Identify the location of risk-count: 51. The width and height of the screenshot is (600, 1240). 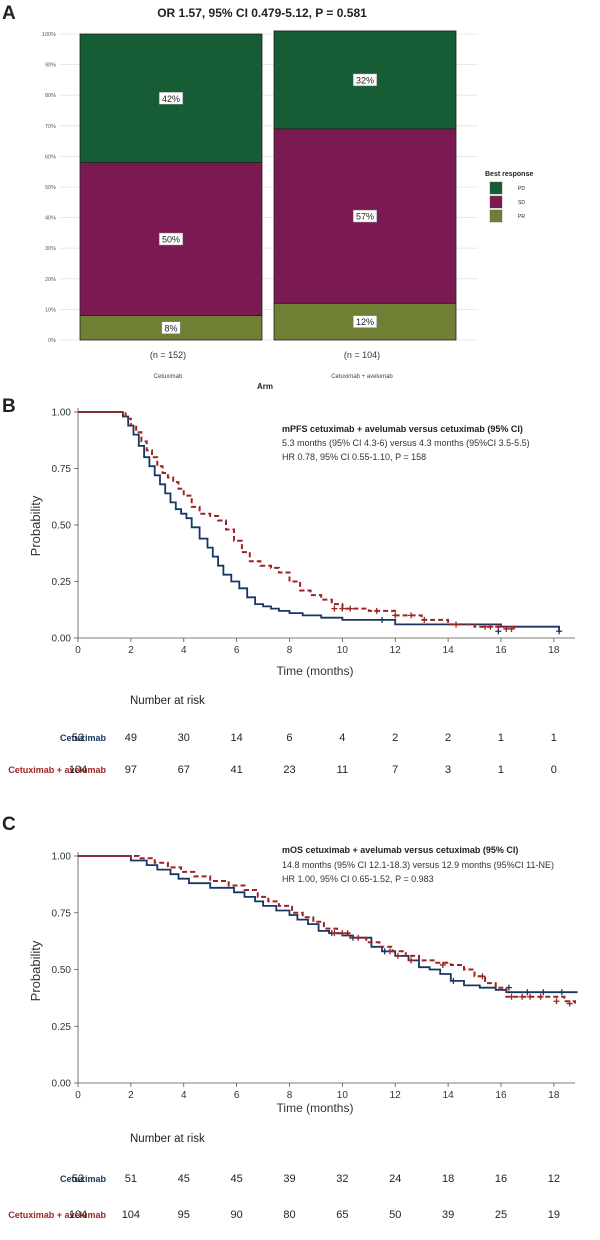
(131, 1179).